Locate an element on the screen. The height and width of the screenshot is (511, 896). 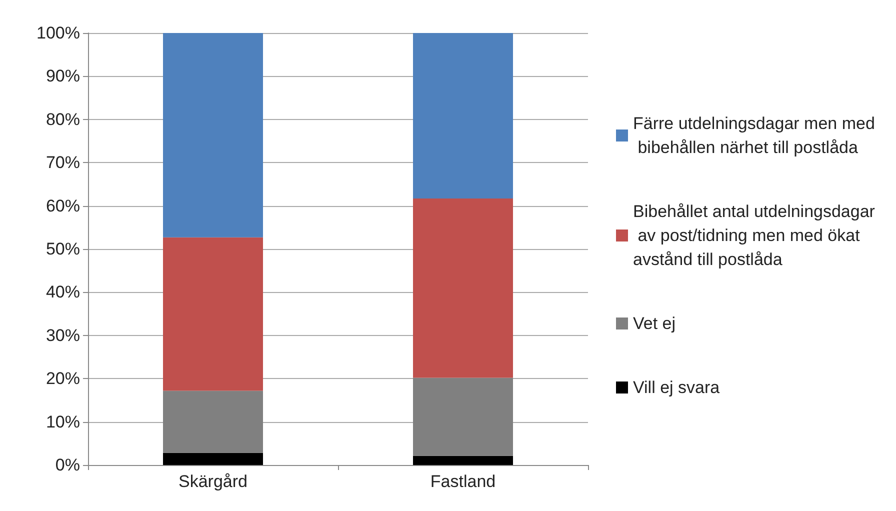
y-tick-label: 50% is located at coordinates (63, 249).